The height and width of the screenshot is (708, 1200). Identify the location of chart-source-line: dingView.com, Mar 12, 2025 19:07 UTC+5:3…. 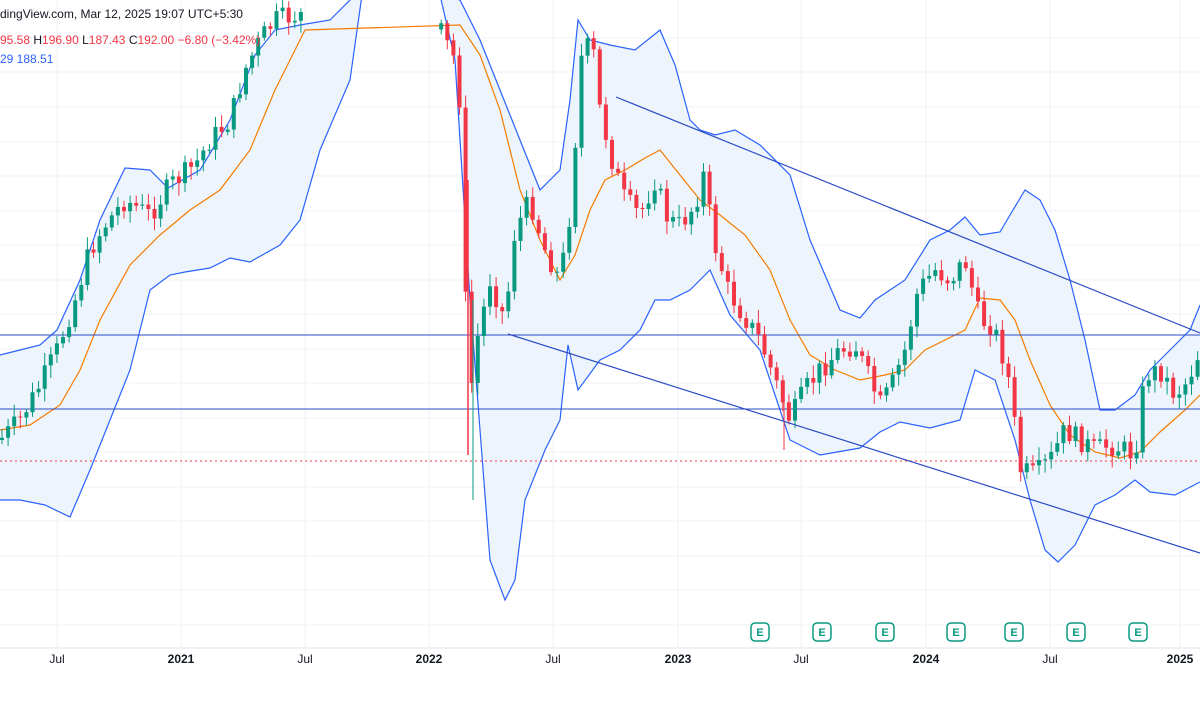
(121, 14).